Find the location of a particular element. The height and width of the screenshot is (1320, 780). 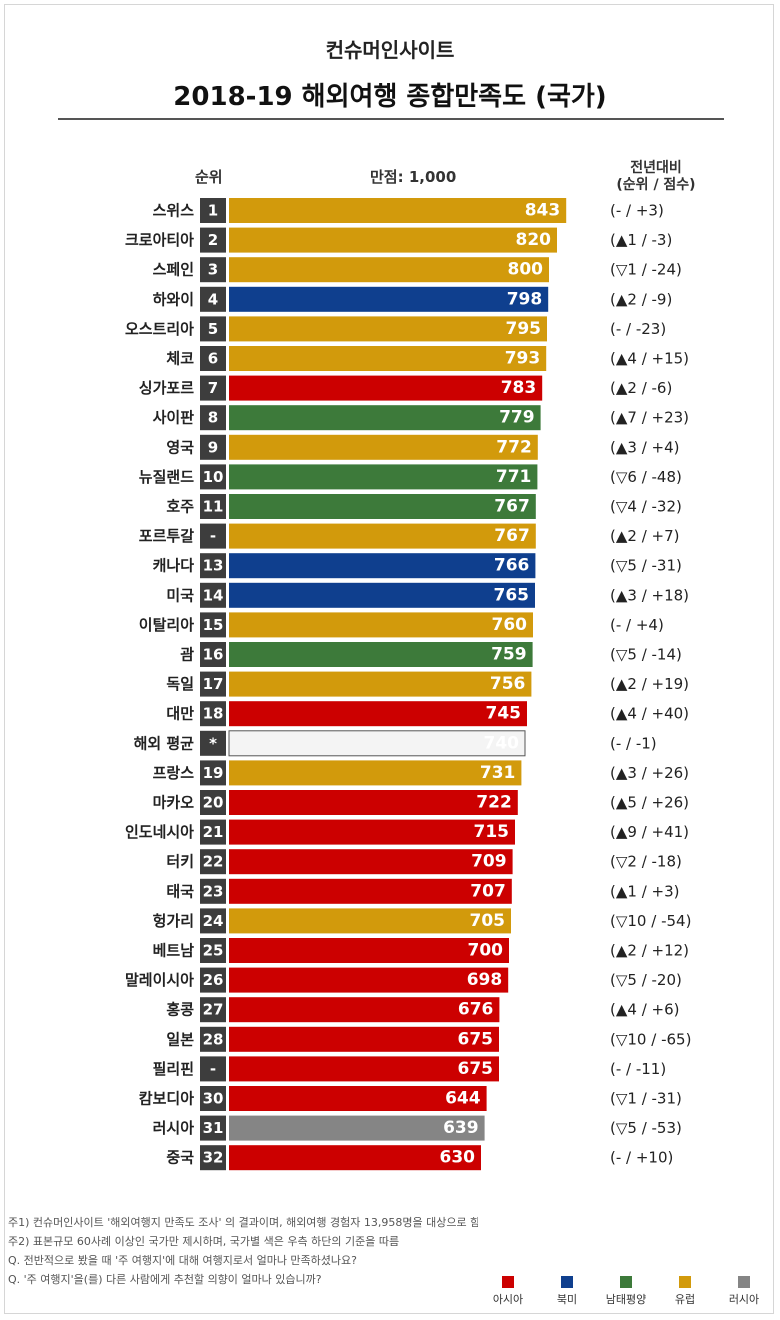

country-label: 마카오 is located at coordinates (174, 803).